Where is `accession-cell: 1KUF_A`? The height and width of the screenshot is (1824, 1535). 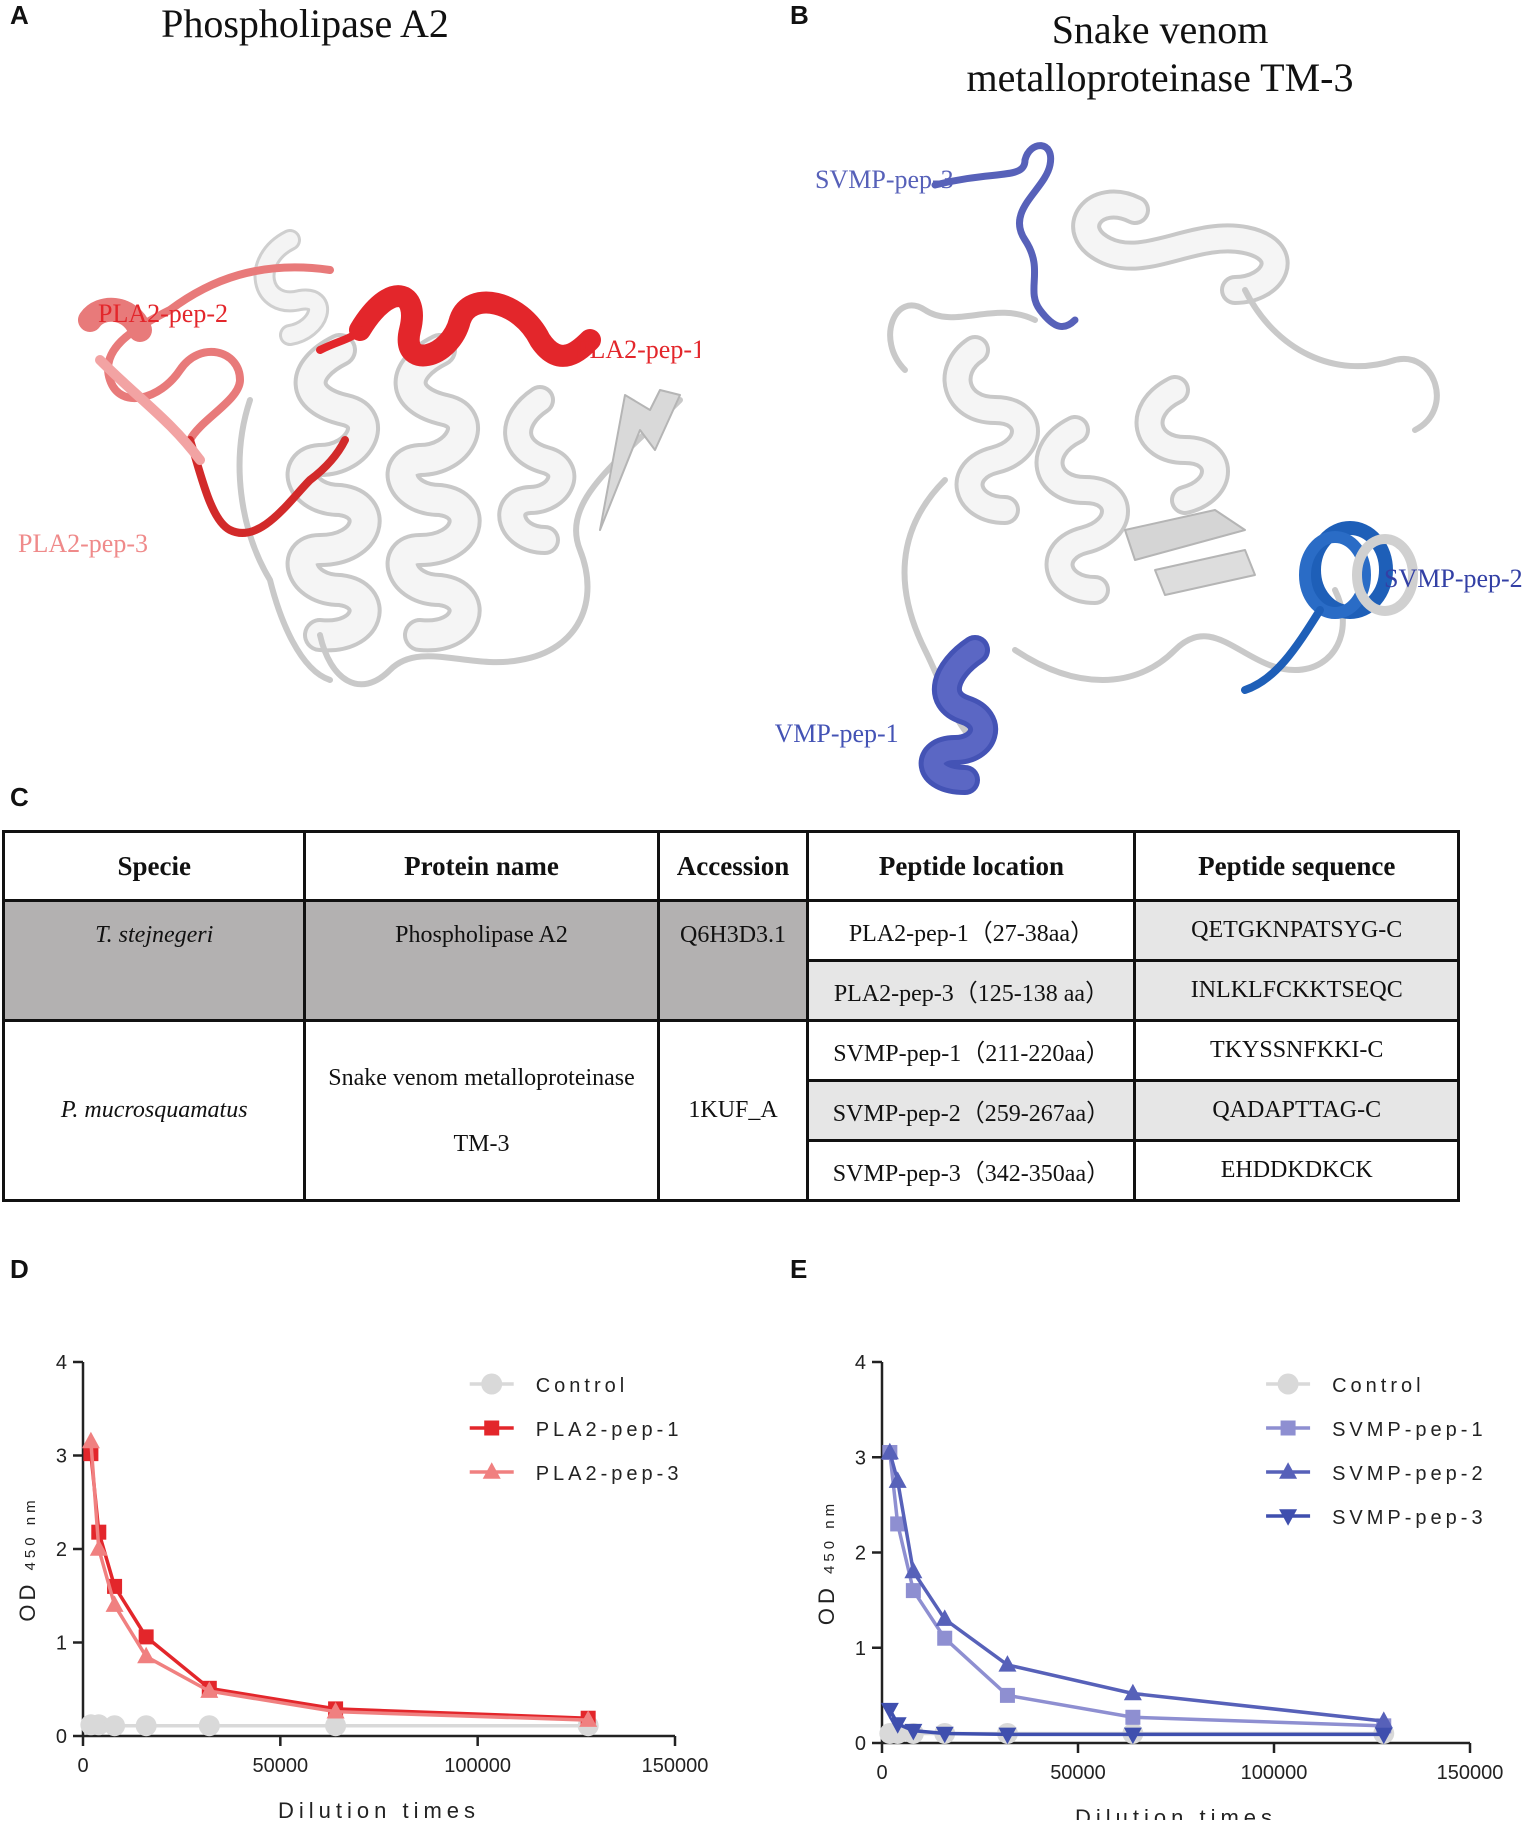
accession-cell: 1KUF_A is located at coordinates (733, 1110).